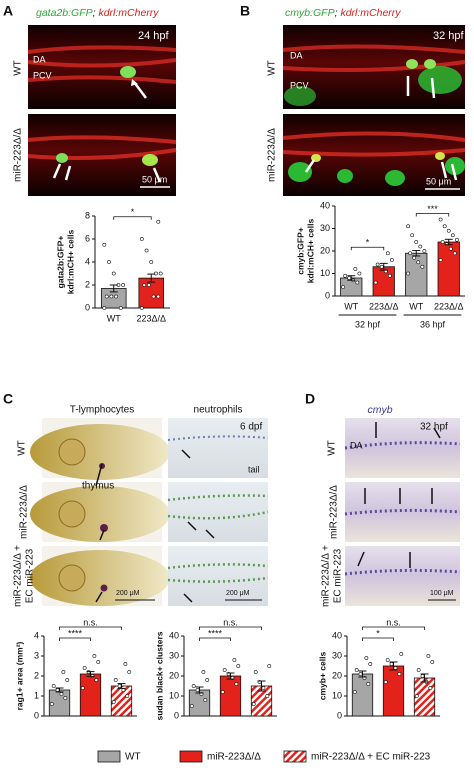  Describe the element at coordinates (338, 13) in the screenshot. I see `title-sep: ;` at that location.